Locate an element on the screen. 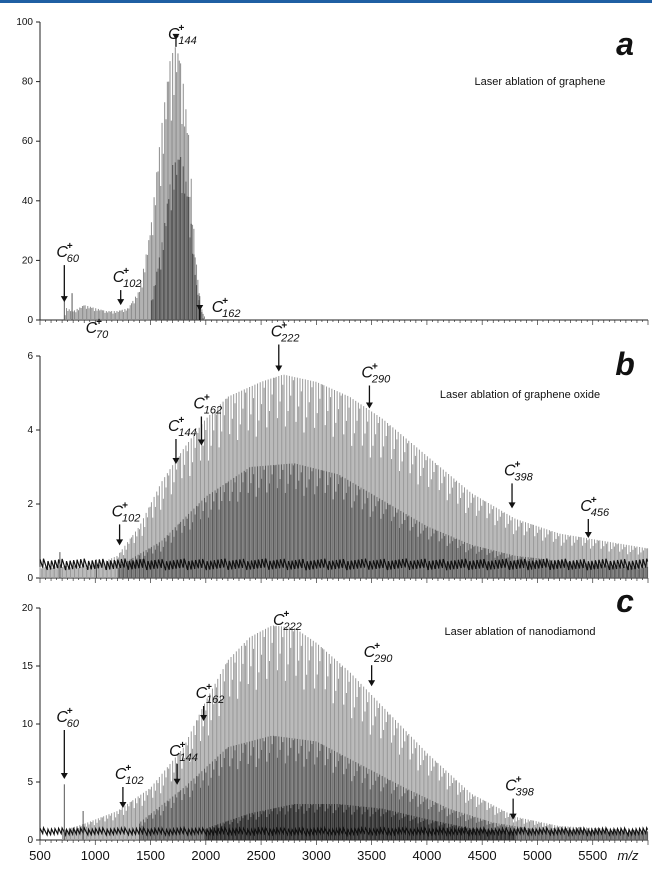 The image size is (652, 870). x-tick-label: 1000 is located at coordinates (95, 855).